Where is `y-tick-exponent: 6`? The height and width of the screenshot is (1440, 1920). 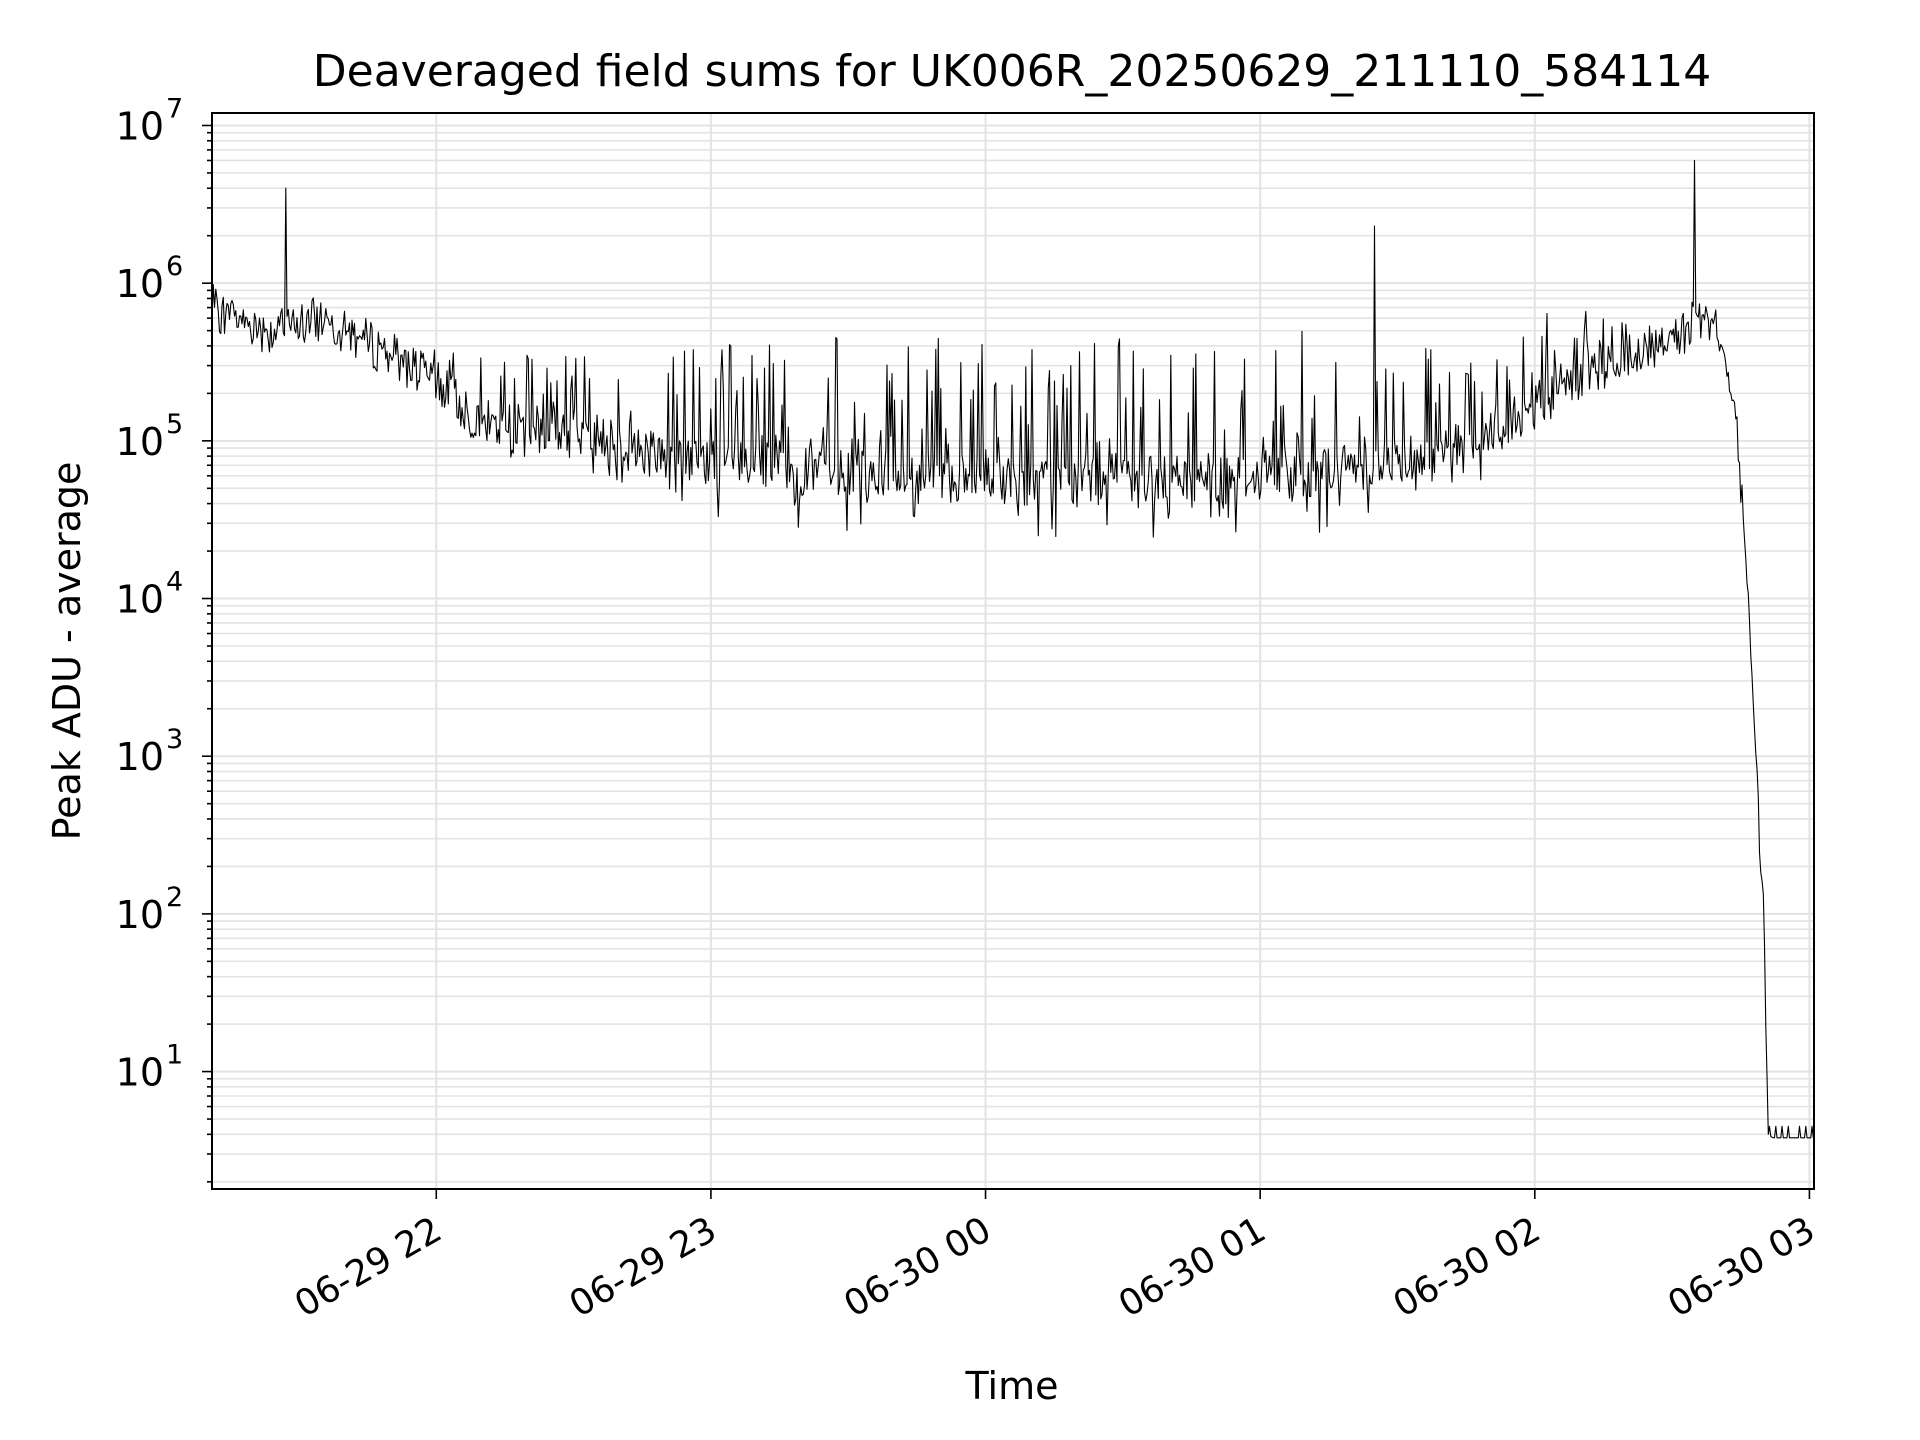
y-tick-exponent: 6 is located at coordinates (174, 266).